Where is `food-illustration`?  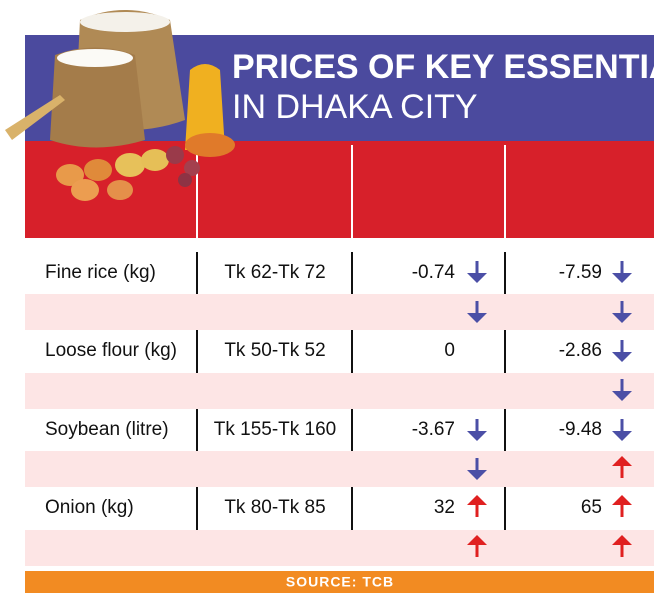 food-illustration is located at coordinates (120, 105).